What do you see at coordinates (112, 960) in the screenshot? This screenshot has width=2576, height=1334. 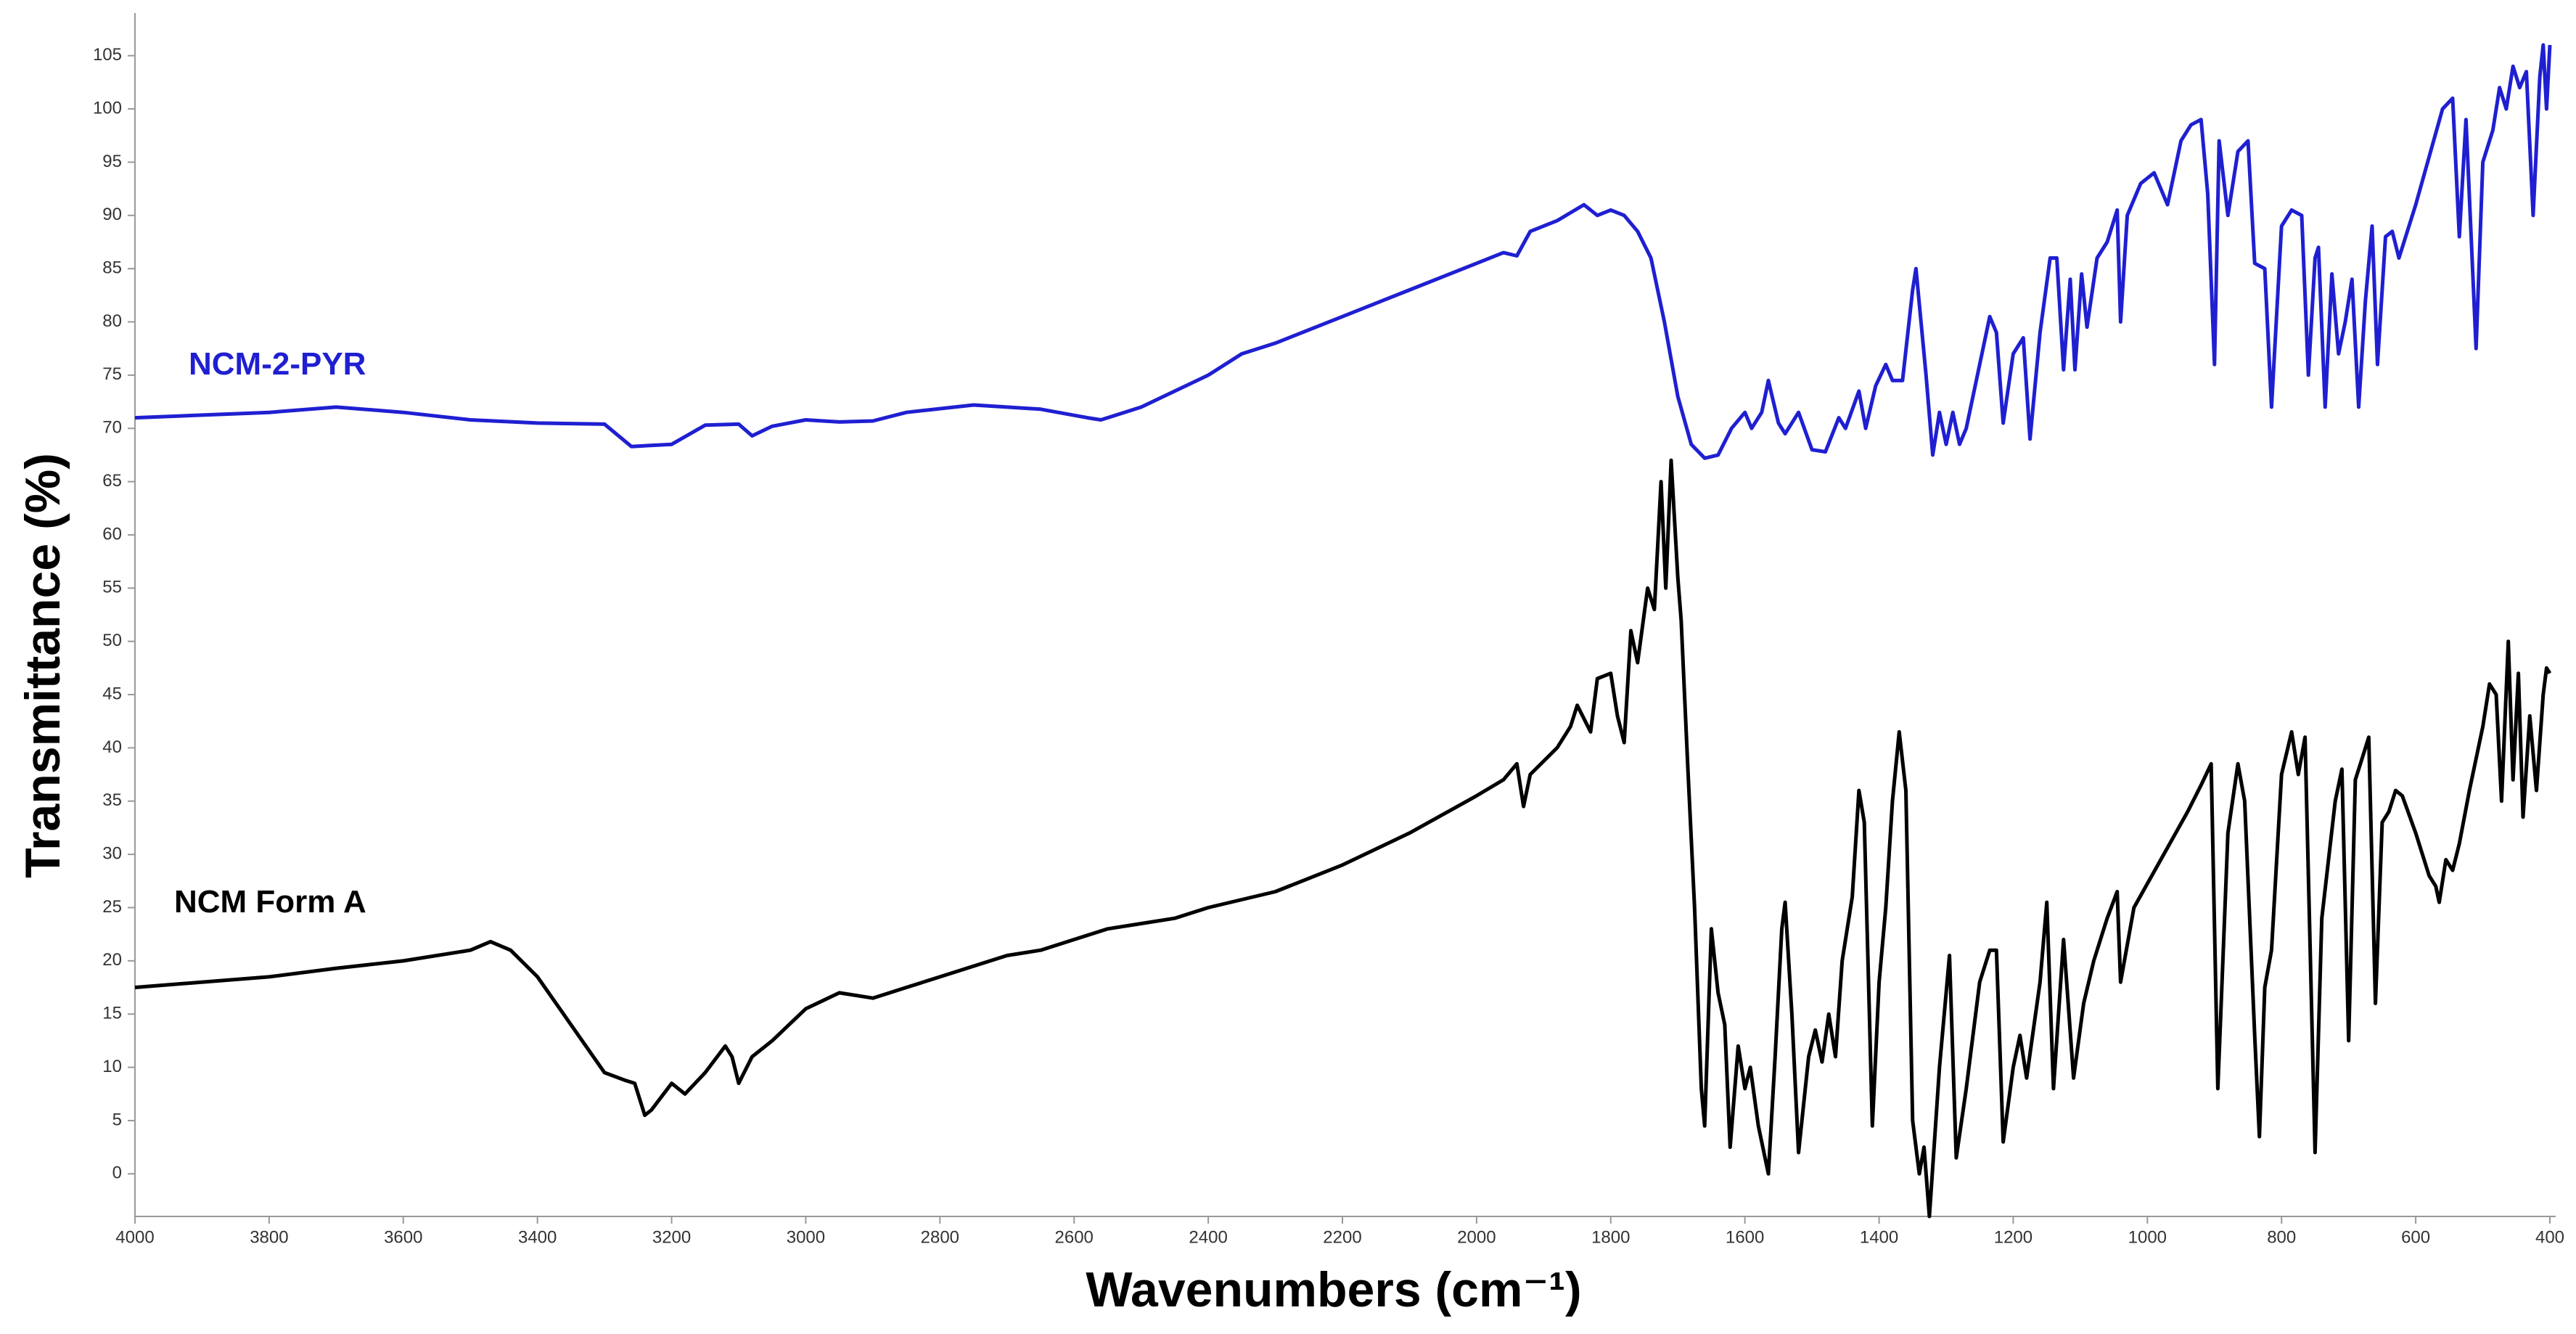 I see `y-tick-label: 20` at bounding box center [112, 960].